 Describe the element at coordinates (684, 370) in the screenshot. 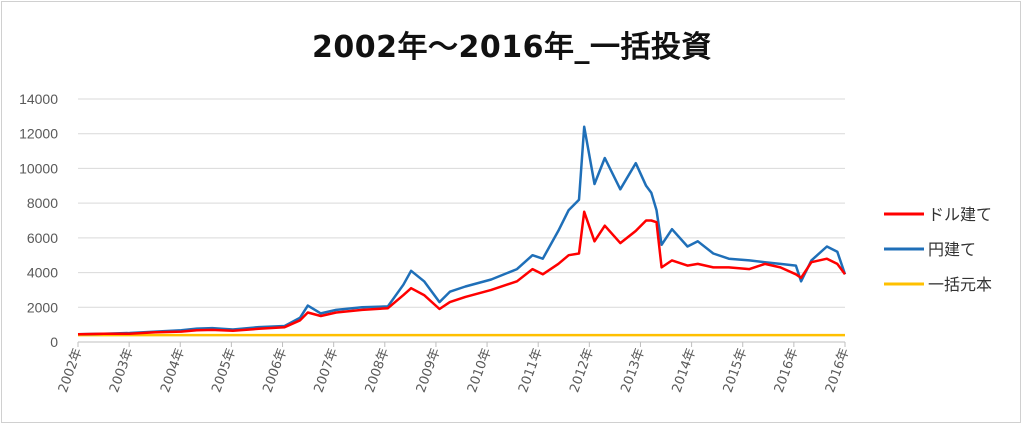

I see `x-tick-label: 2014年` at that location.